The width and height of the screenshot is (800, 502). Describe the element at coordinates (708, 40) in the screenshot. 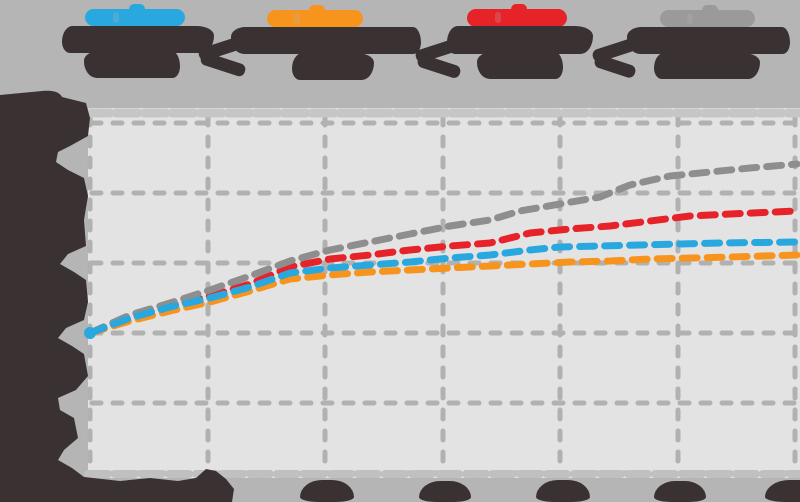

I see `legend-label-blob-4a` at that location.